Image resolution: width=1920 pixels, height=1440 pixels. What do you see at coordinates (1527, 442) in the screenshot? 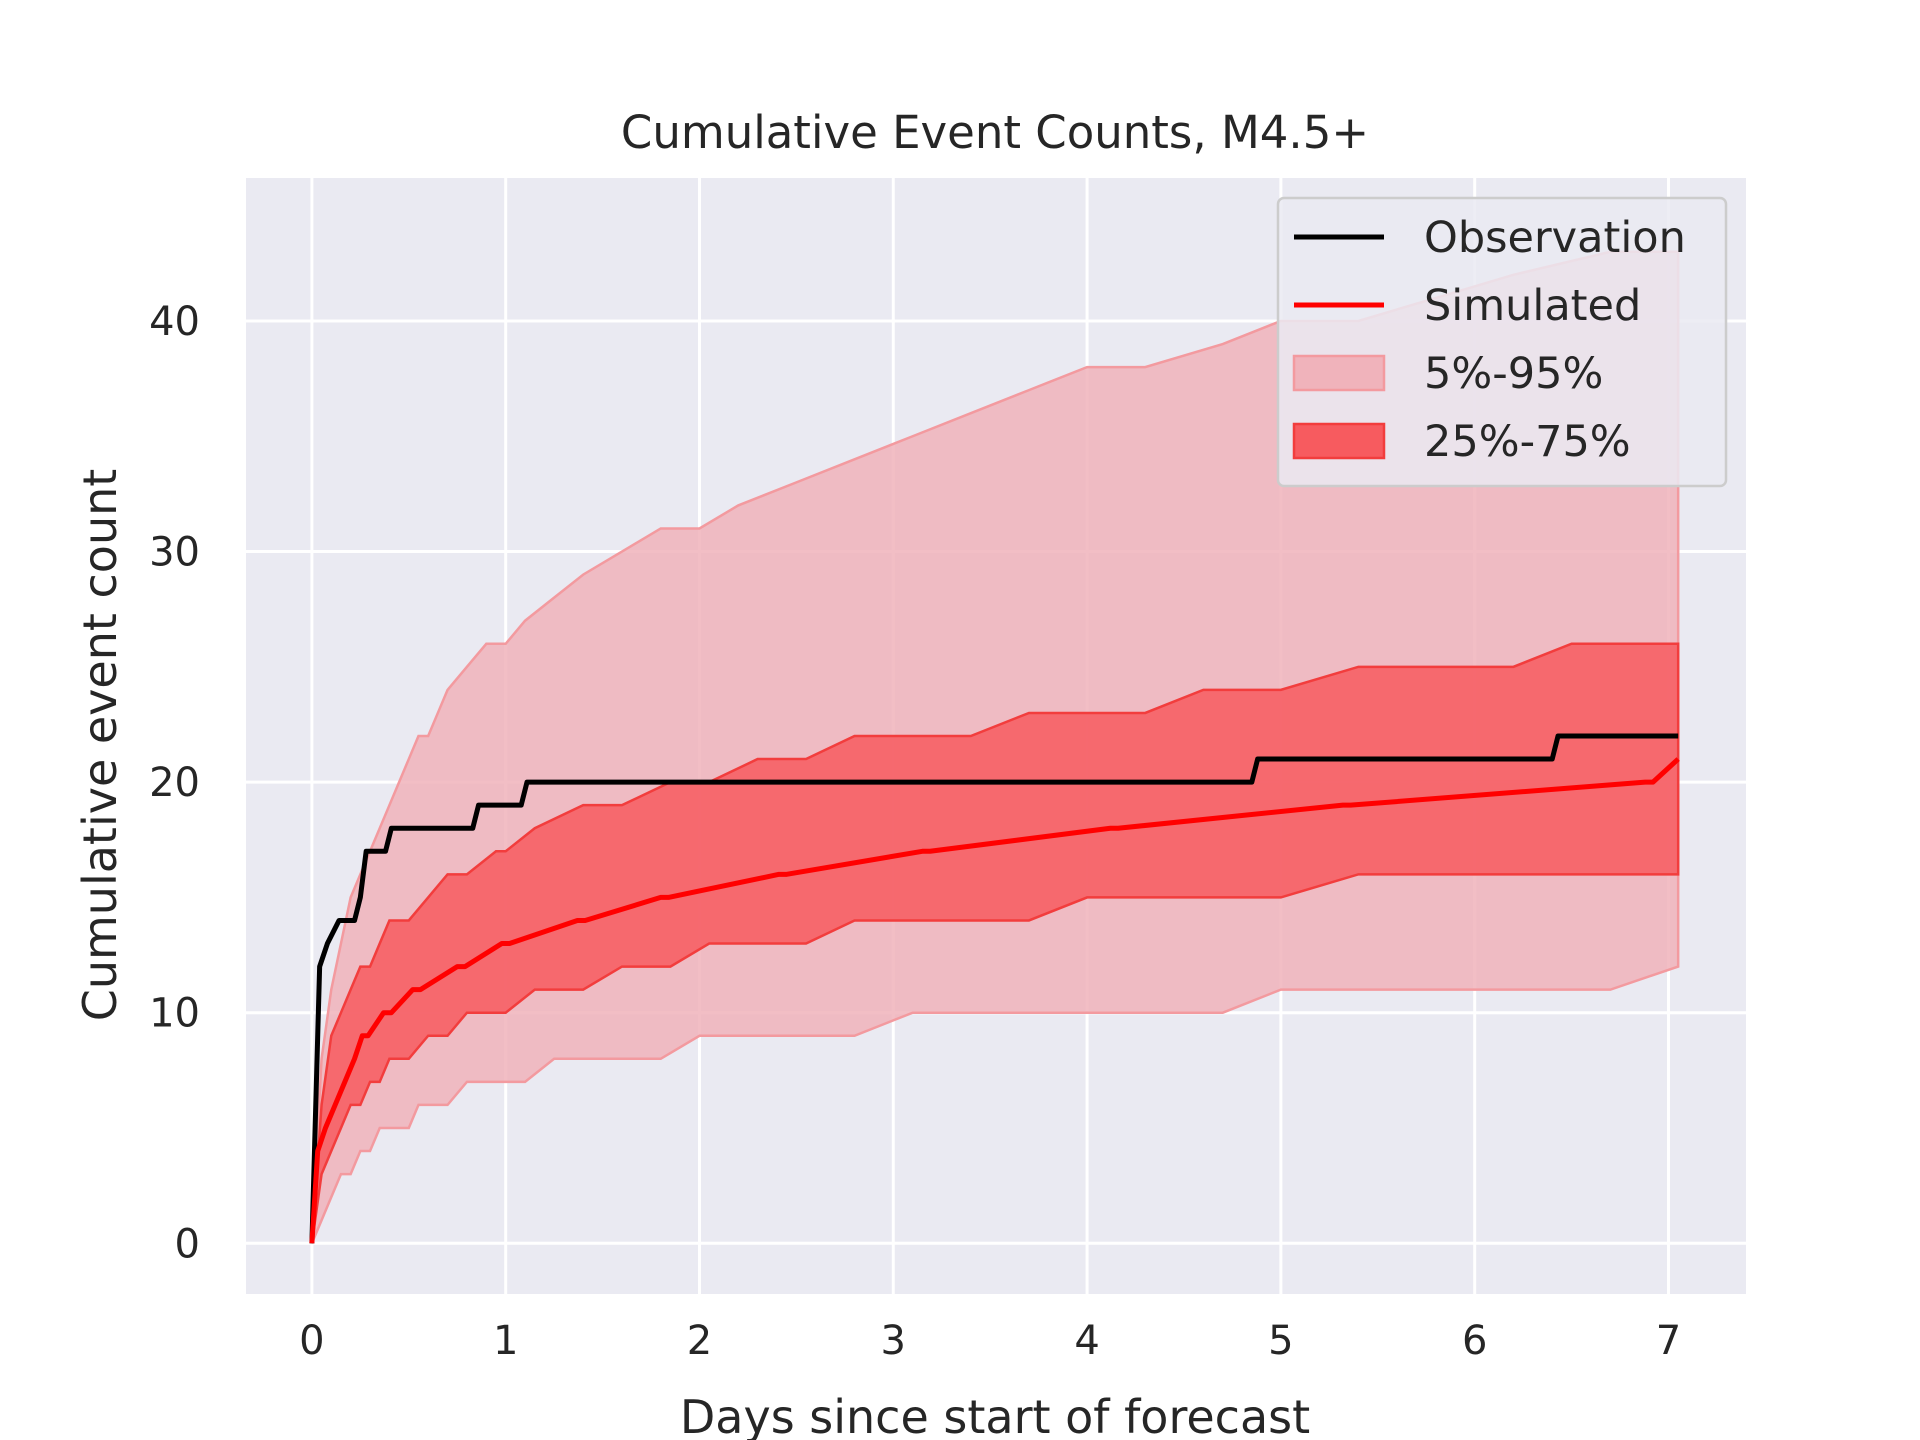
I see `legend-label-25-75: 25%-75%` at bounding box center [1527, 442].